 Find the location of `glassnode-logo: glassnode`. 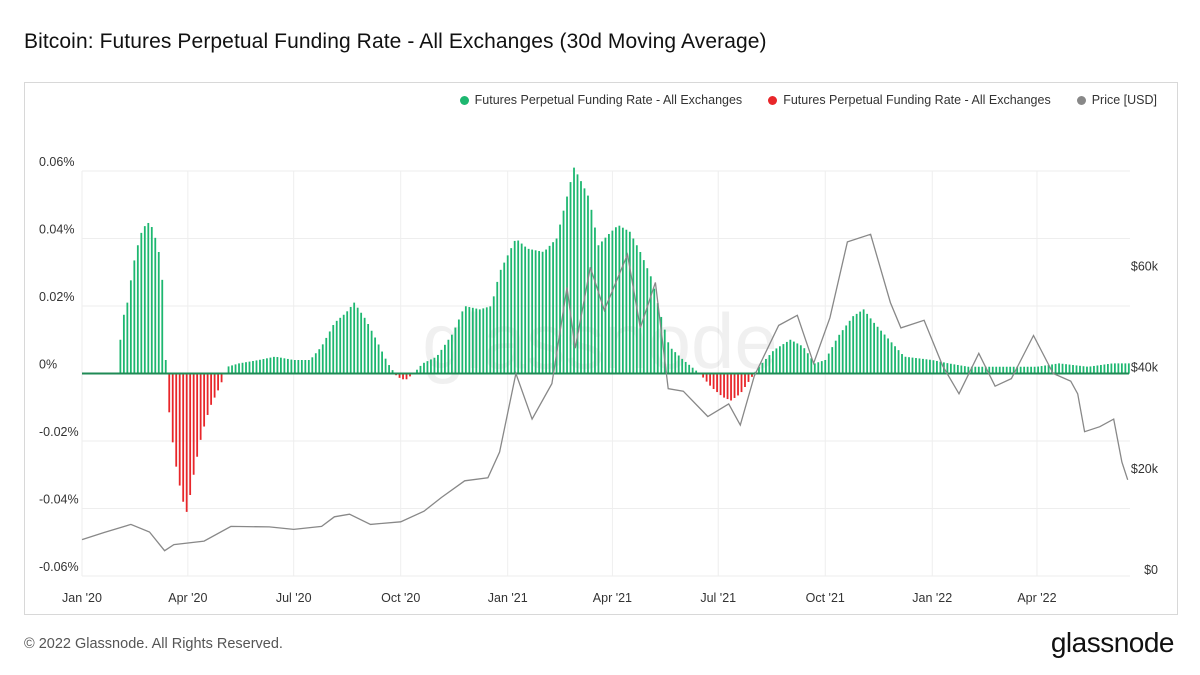

glassnode-logo: glassnode is located at coordinates (1112, 642).